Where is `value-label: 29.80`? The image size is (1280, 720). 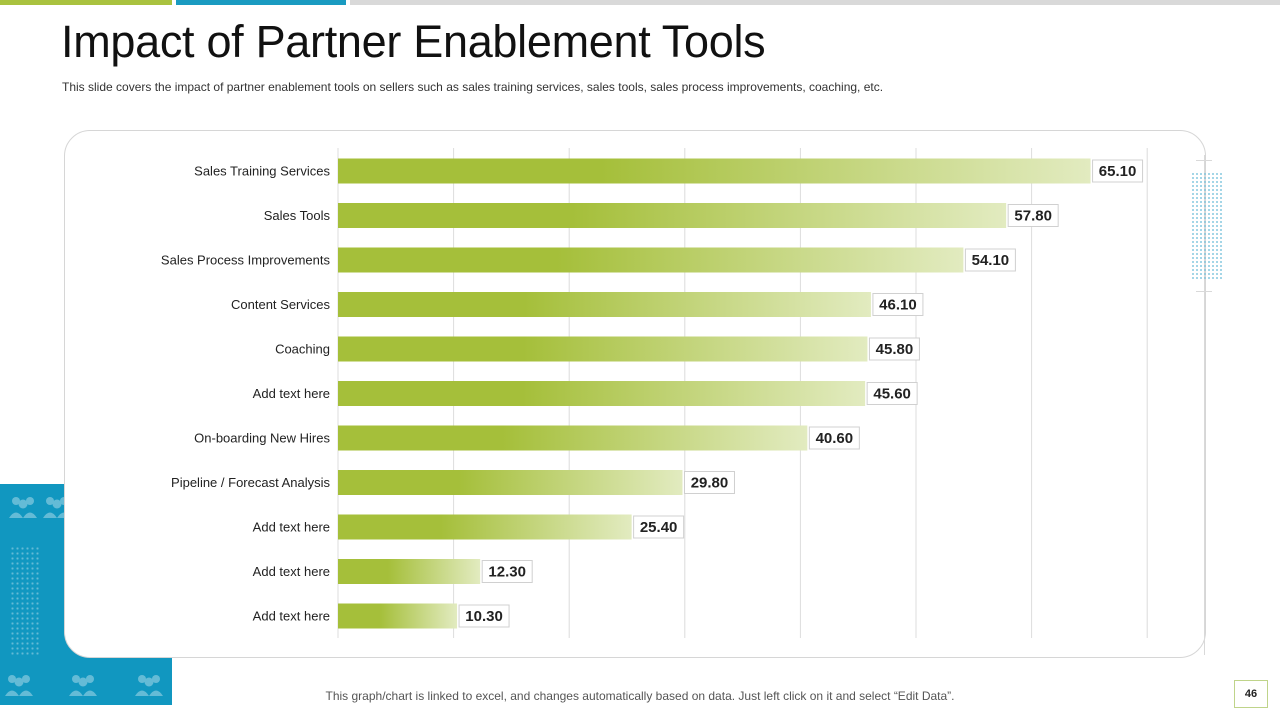 value-label: 29.80 is located at coordinates (710, 483).